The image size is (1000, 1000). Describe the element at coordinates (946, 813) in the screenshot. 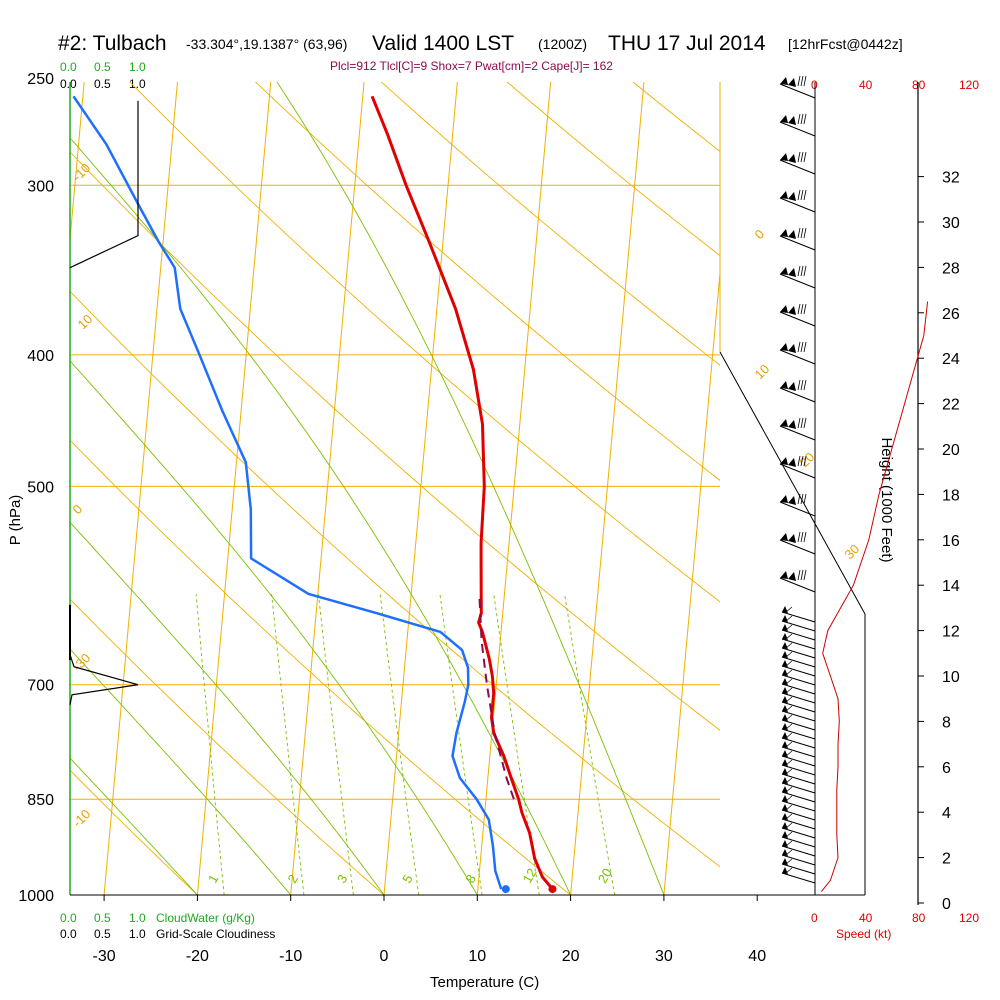

I see `height-tick-4: 4` at that location.